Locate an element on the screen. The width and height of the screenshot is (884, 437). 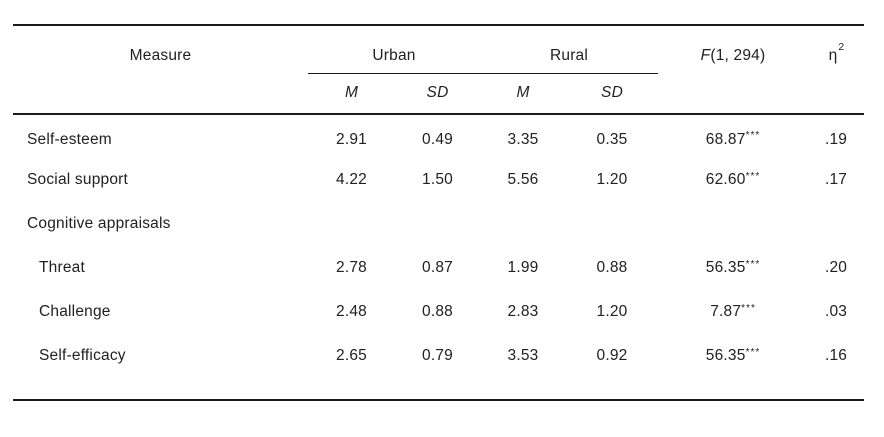
urban-sd-value: 0.88 is located at coordinates (437, 311).